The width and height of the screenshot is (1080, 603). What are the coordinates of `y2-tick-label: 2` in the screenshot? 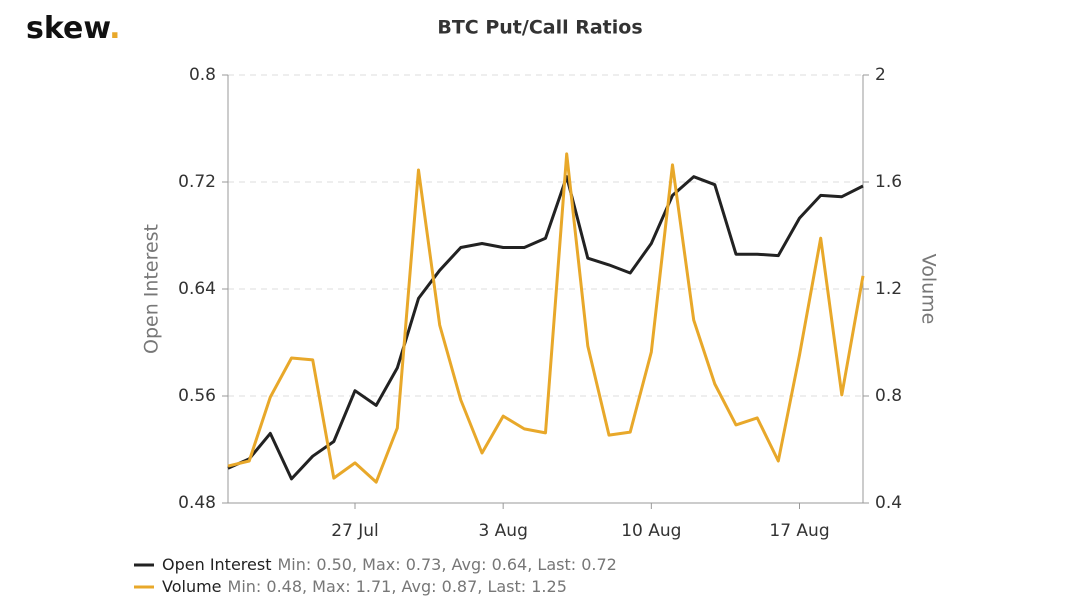 It's located at (880, 75).